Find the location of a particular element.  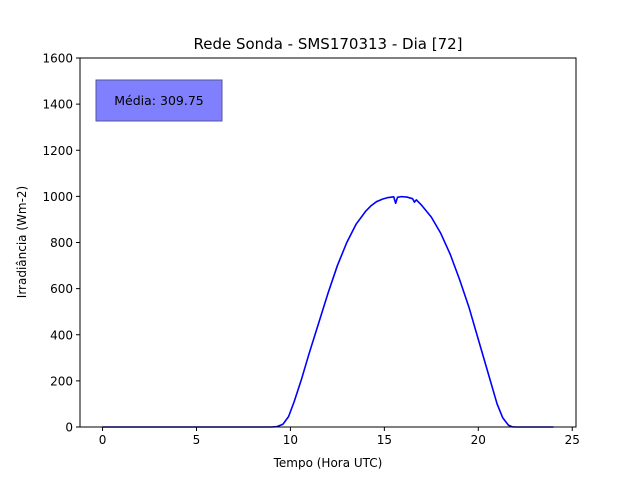

y-tick-label: 1200 is located at coordinates (57, 151).